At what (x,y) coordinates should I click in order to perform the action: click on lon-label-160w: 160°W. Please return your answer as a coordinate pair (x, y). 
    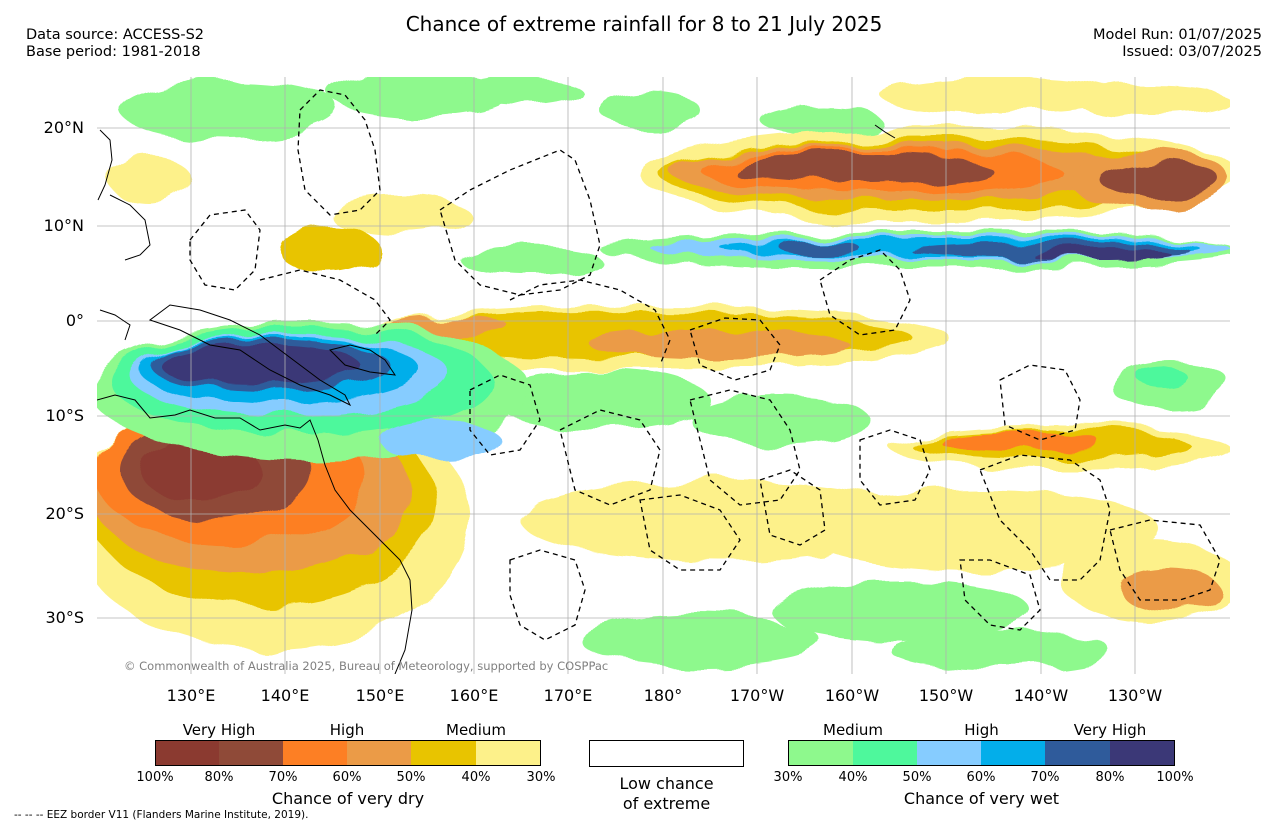
    Looking at the image, I should click on (852, 695).